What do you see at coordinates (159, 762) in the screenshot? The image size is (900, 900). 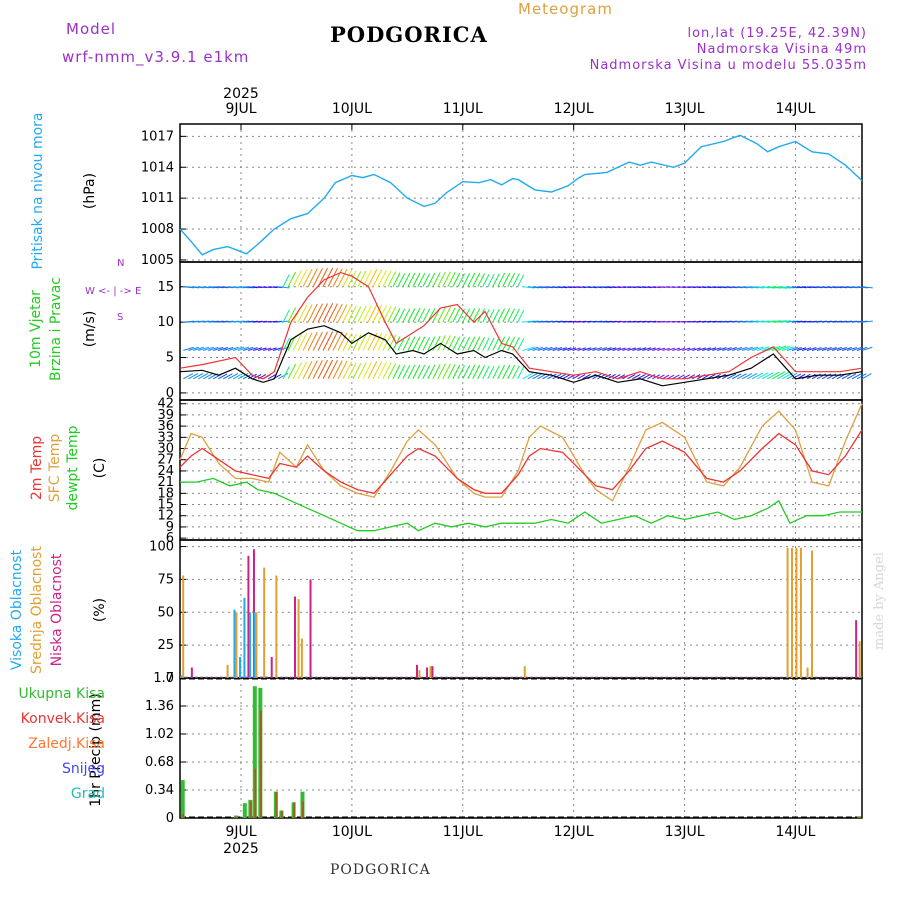 I see `y-tick-label: 0.68` at bounding box center [159, 762].